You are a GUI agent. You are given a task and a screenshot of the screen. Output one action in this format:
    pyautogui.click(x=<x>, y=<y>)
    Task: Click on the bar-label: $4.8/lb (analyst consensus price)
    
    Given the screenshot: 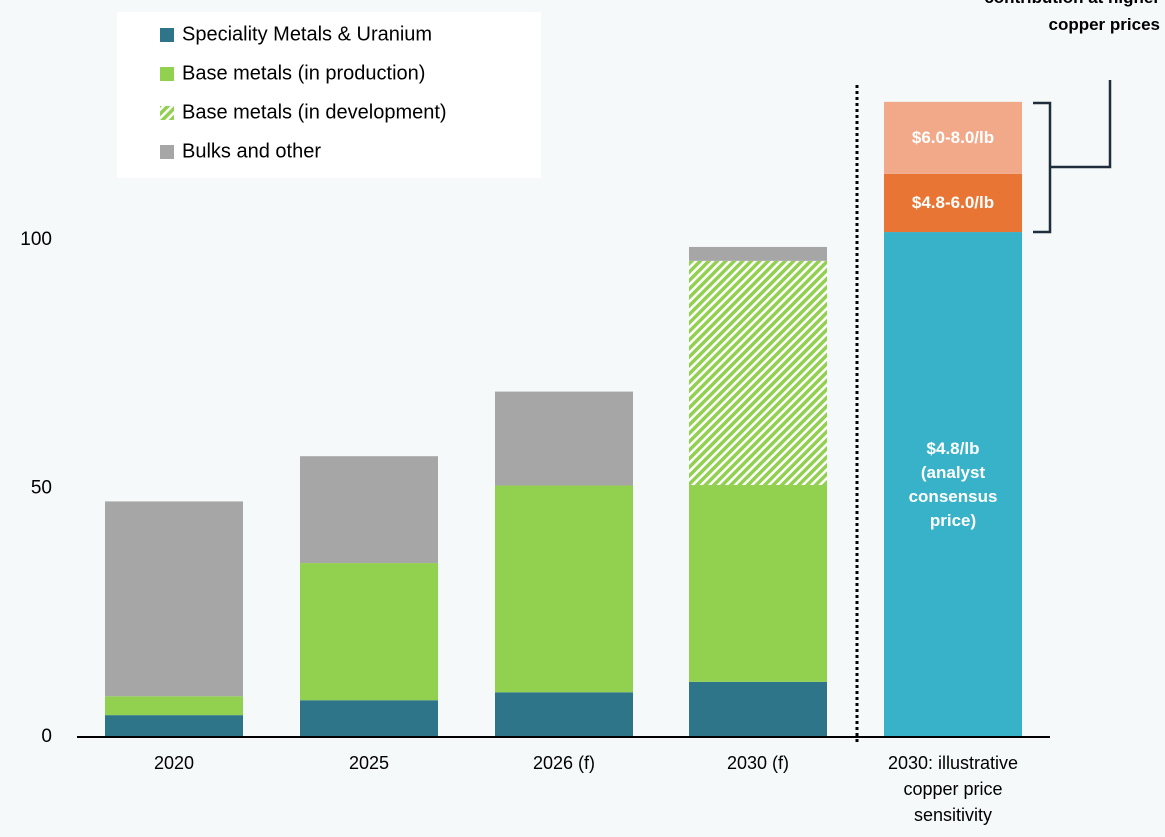 What is the action you would take?
    pyautogui.click(x=953, y=484)
    